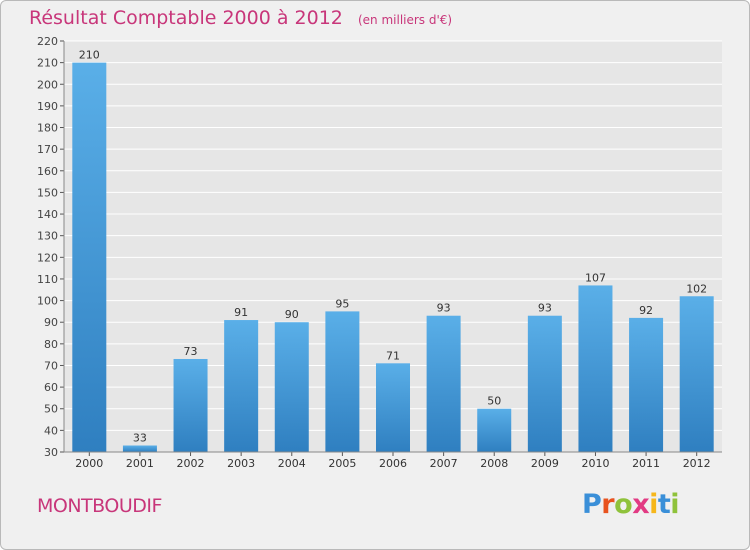 Image resolution: width=750 pixels, height=550 pixels. What do you see at coordinates (646, 463) in the screenshot?
I see `x-tick-label-2011: 2011` at bounding box center [646, 463].